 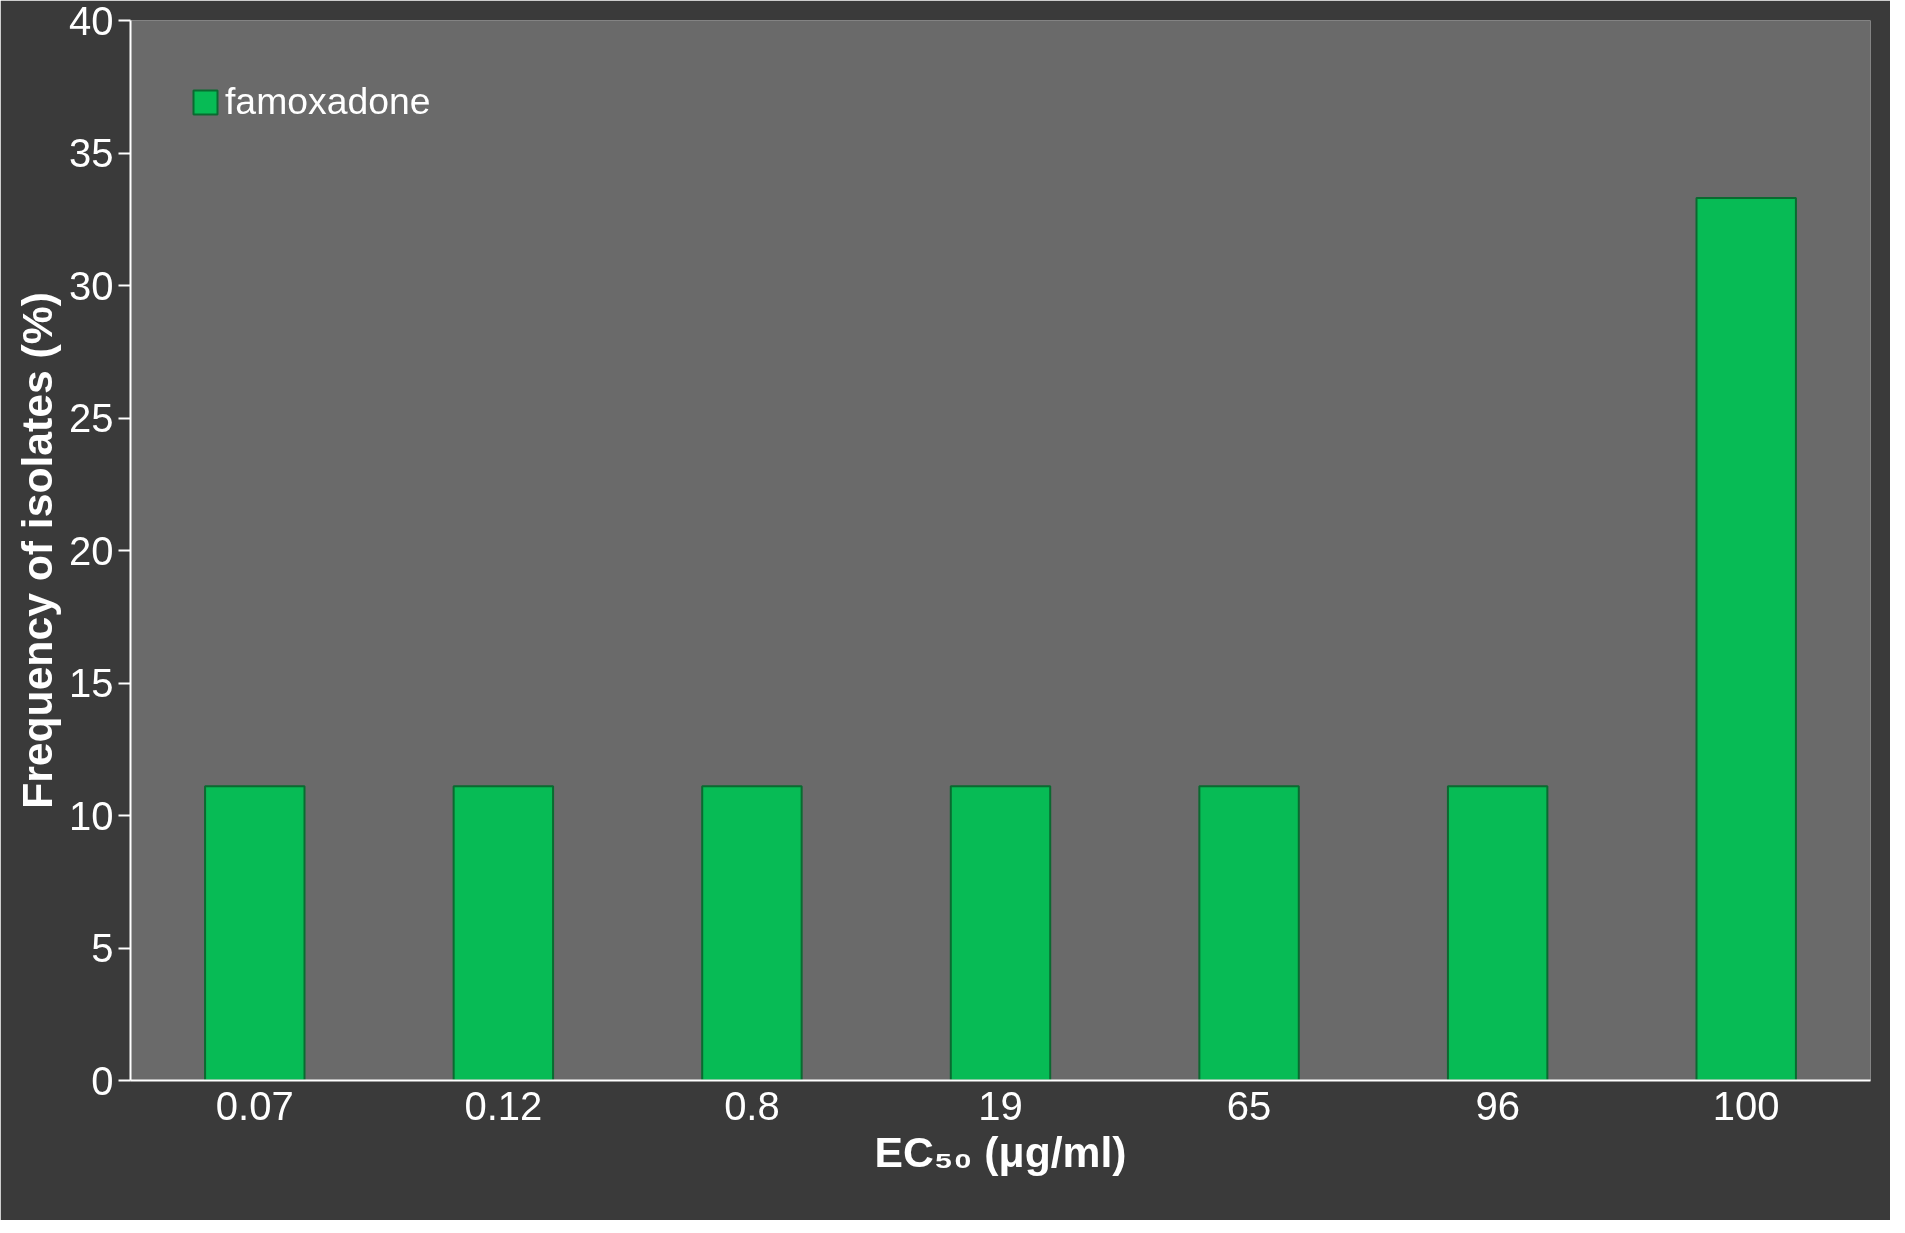 What do you see at coordinates (328, 101) in the screenshot?
I see `legend-label: famoxadone` at bounding box center [328, 101].